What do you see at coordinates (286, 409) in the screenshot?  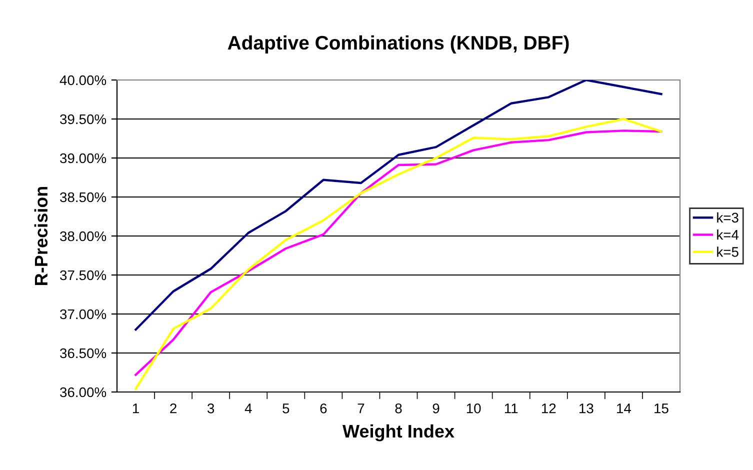 I see `x-tick-label: 5` at bounding box center [286, 409].